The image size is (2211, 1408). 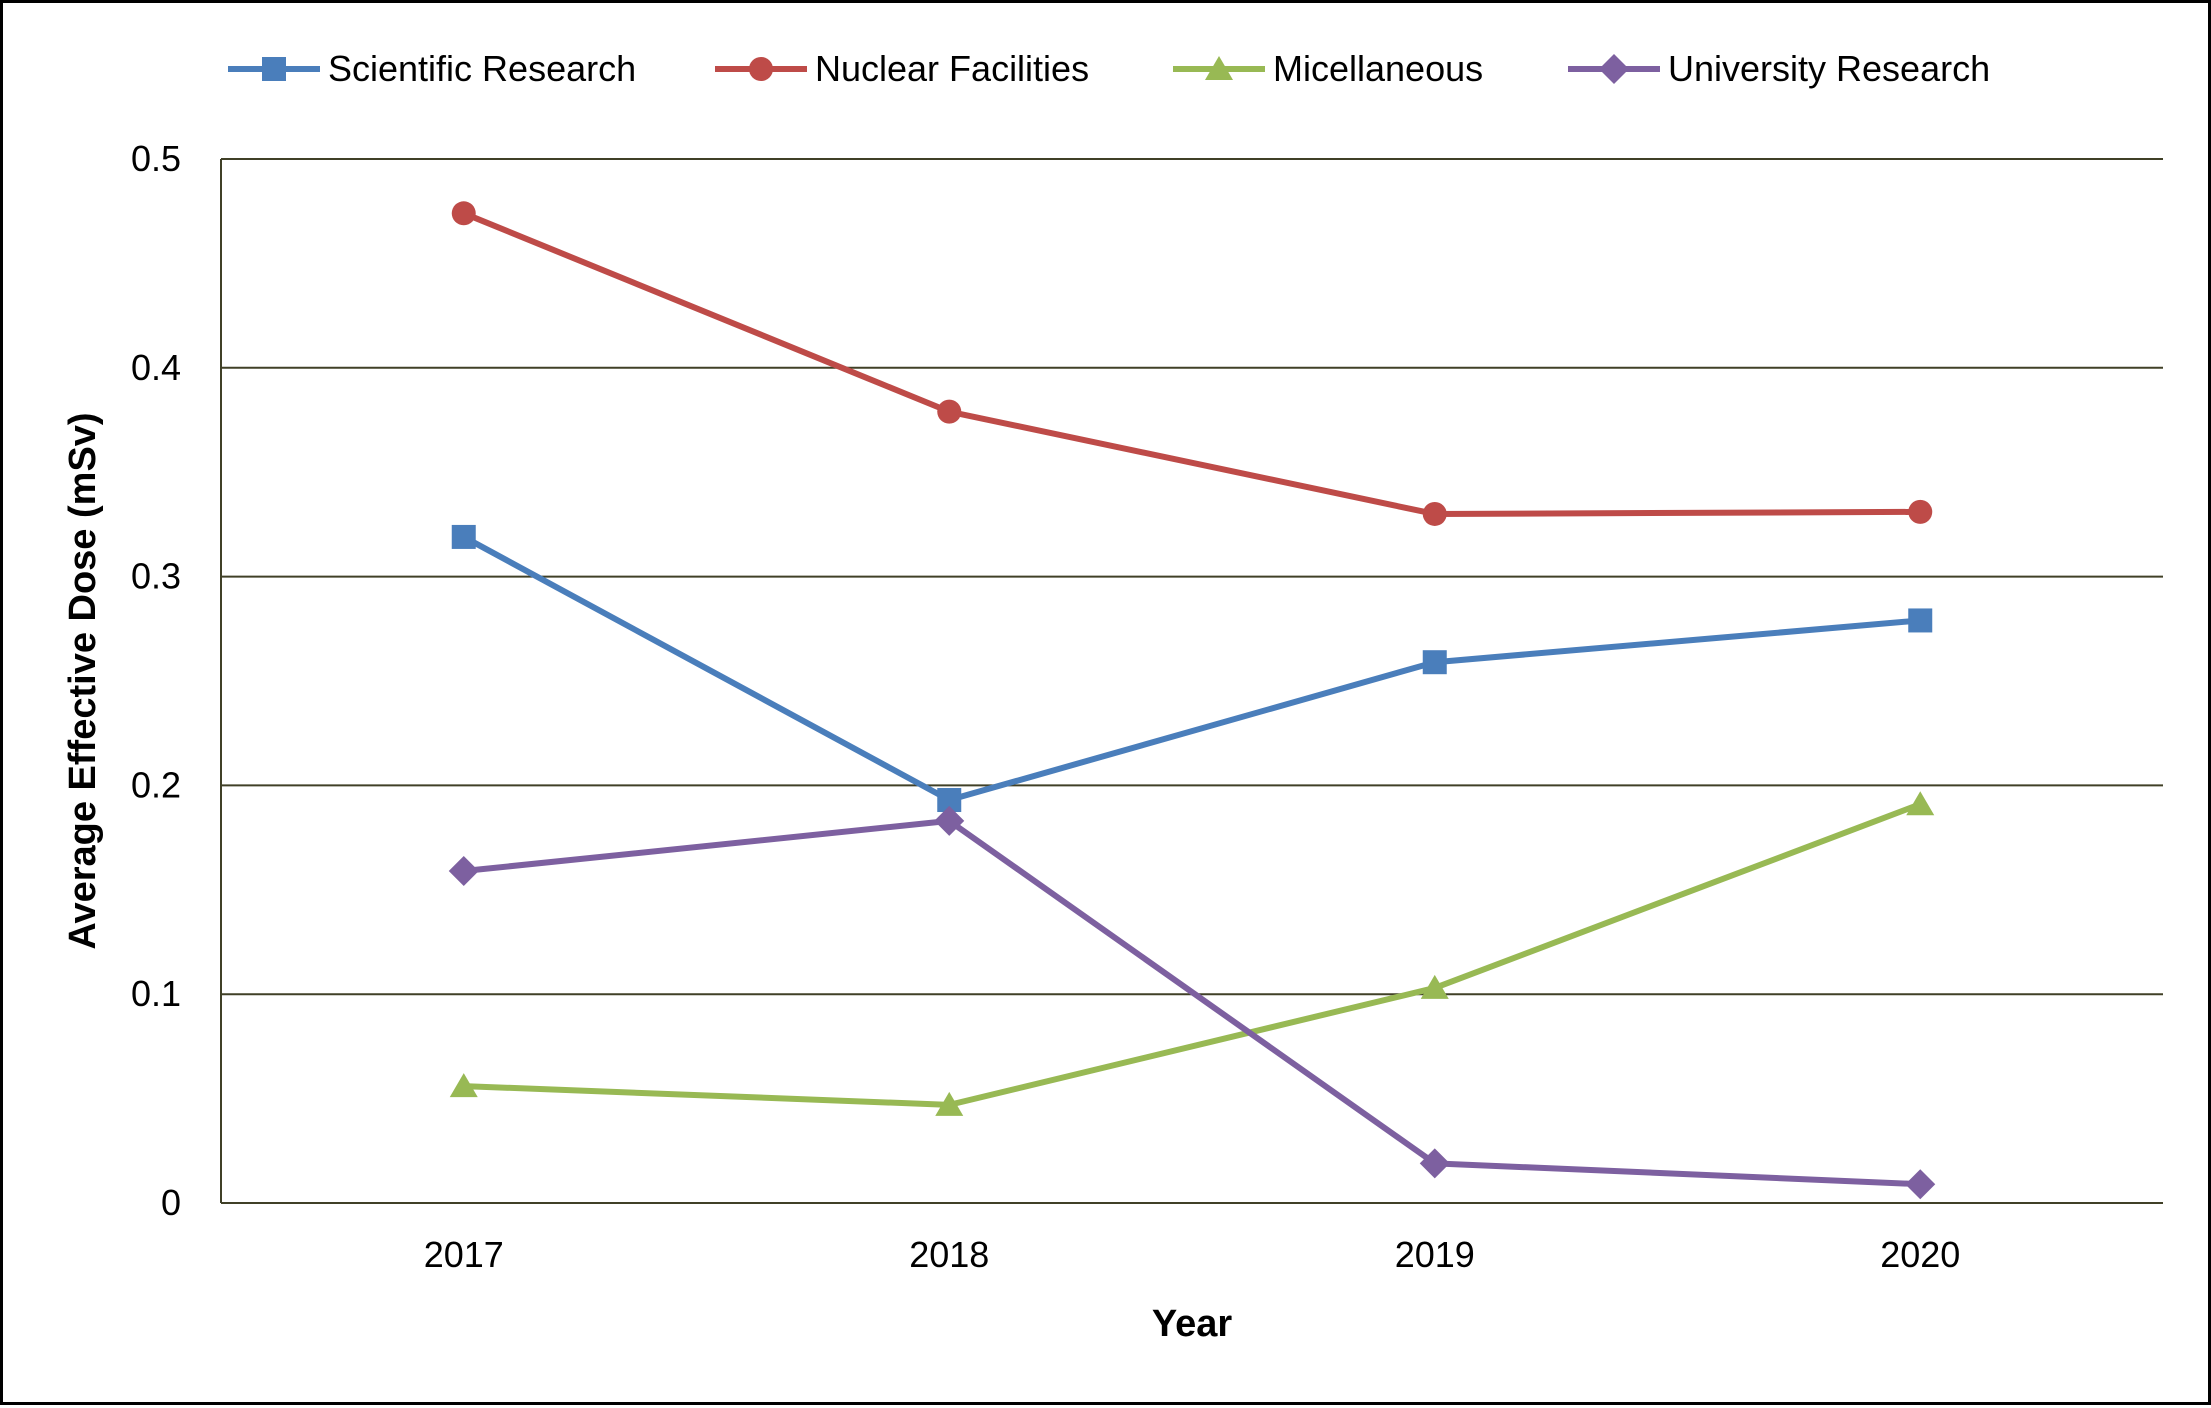 I want to click on y-tick-label: 0.3, so click(x=156, y=576).